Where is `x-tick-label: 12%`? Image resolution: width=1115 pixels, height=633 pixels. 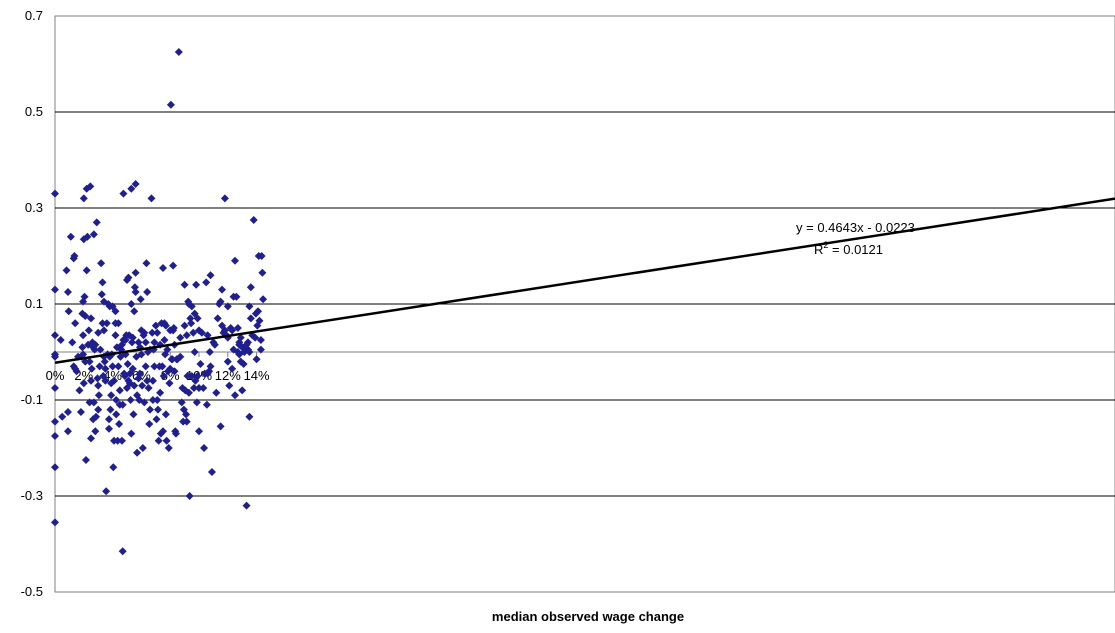
x-tick-label: 12% is located at coordinates (228, 375).